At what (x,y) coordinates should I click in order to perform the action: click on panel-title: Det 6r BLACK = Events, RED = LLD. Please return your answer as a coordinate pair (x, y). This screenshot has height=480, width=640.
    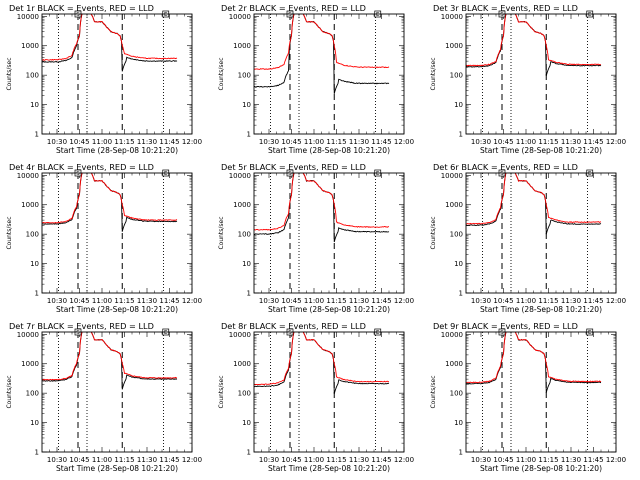
    Looking at the image, I should click on (505, 167).